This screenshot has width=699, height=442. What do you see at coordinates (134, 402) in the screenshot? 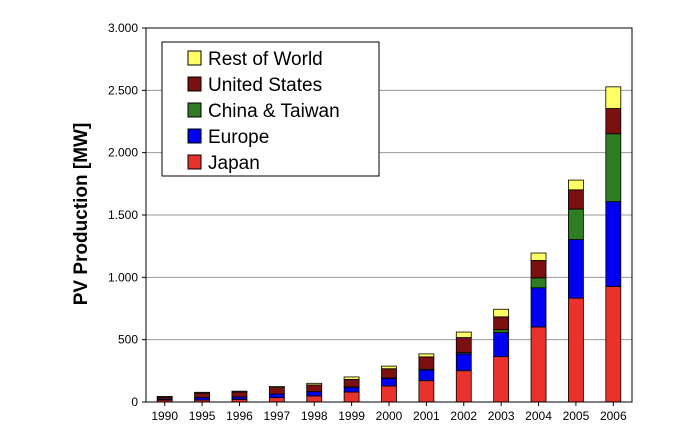
I see `y-tick-label: 0` at bounding box center [134, 402].